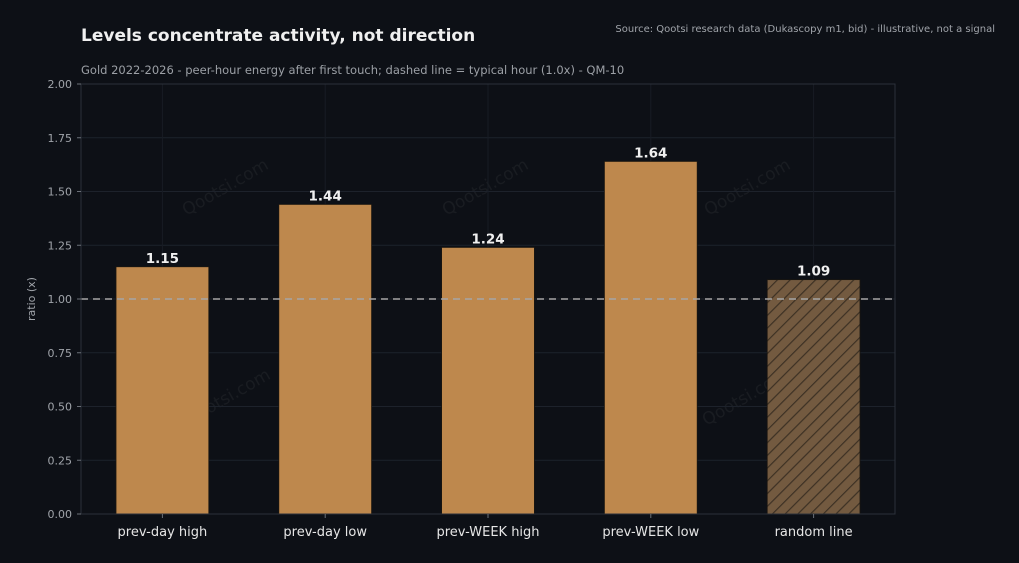 This screenshot has height=563, width=1019. I want to click on x-tick-label: prev-day low, so click(325, 532).